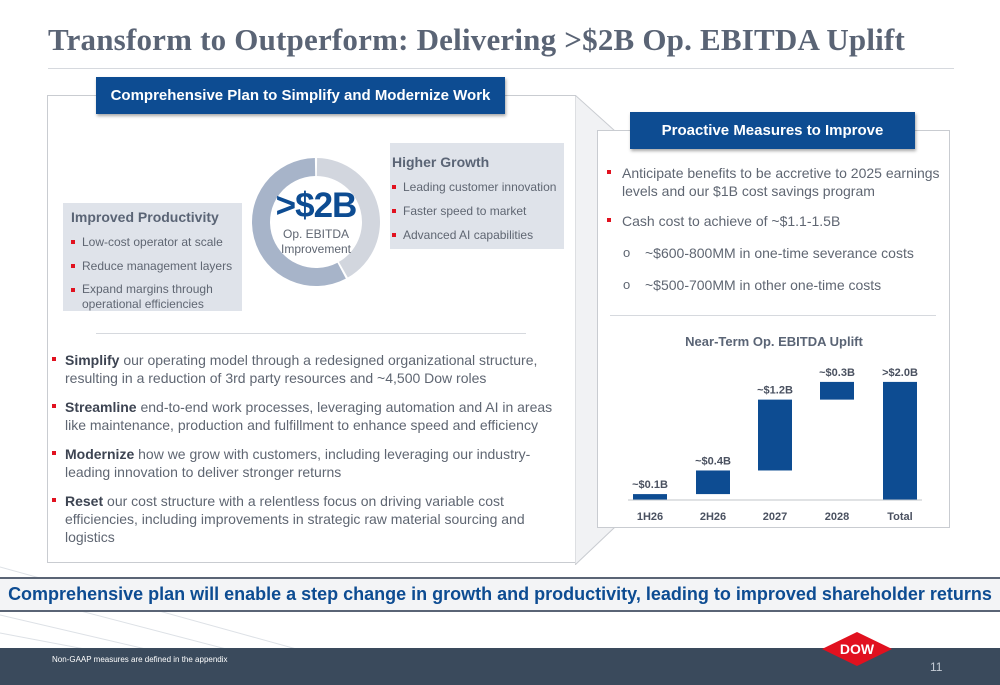  I want to click on earnings-subbullet: ~$600-800MM in one-time severance costs, so click(783, 253).